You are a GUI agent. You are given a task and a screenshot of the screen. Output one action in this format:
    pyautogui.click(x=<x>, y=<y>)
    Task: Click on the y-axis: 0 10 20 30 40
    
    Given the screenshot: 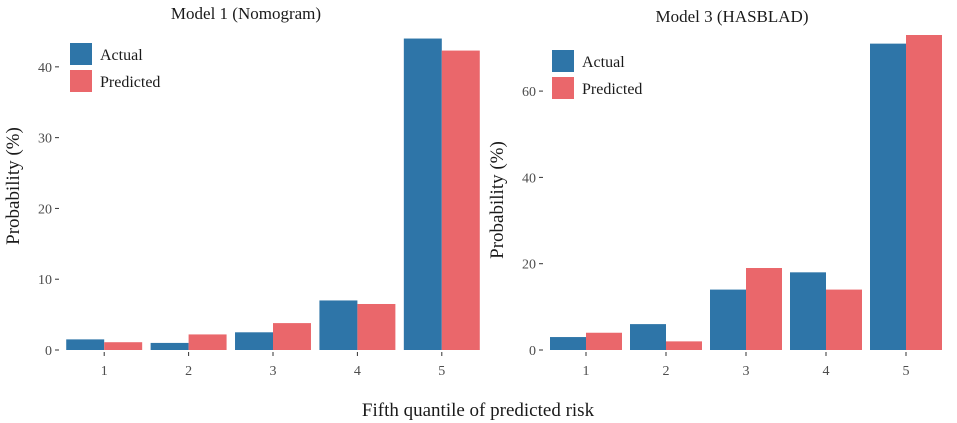 What is the action you would take?
    pyautogui.click(x=48, y=210)
    